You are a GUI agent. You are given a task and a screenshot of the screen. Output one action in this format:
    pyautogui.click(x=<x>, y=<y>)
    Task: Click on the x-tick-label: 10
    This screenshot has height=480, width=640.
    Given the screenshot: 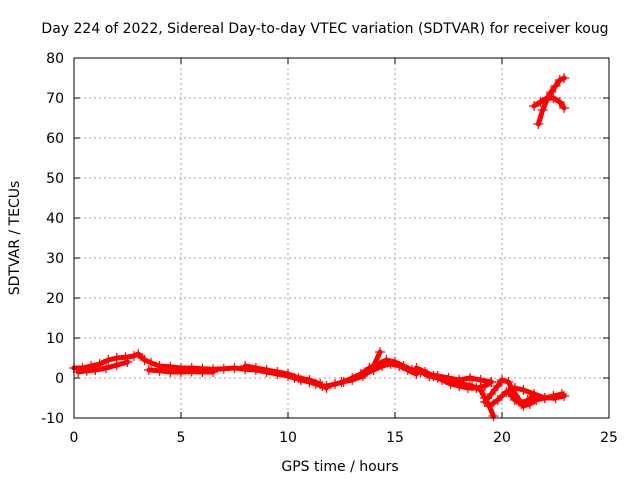 What is the action you would take?
    pyautogui.click(x=288, y=438)
    